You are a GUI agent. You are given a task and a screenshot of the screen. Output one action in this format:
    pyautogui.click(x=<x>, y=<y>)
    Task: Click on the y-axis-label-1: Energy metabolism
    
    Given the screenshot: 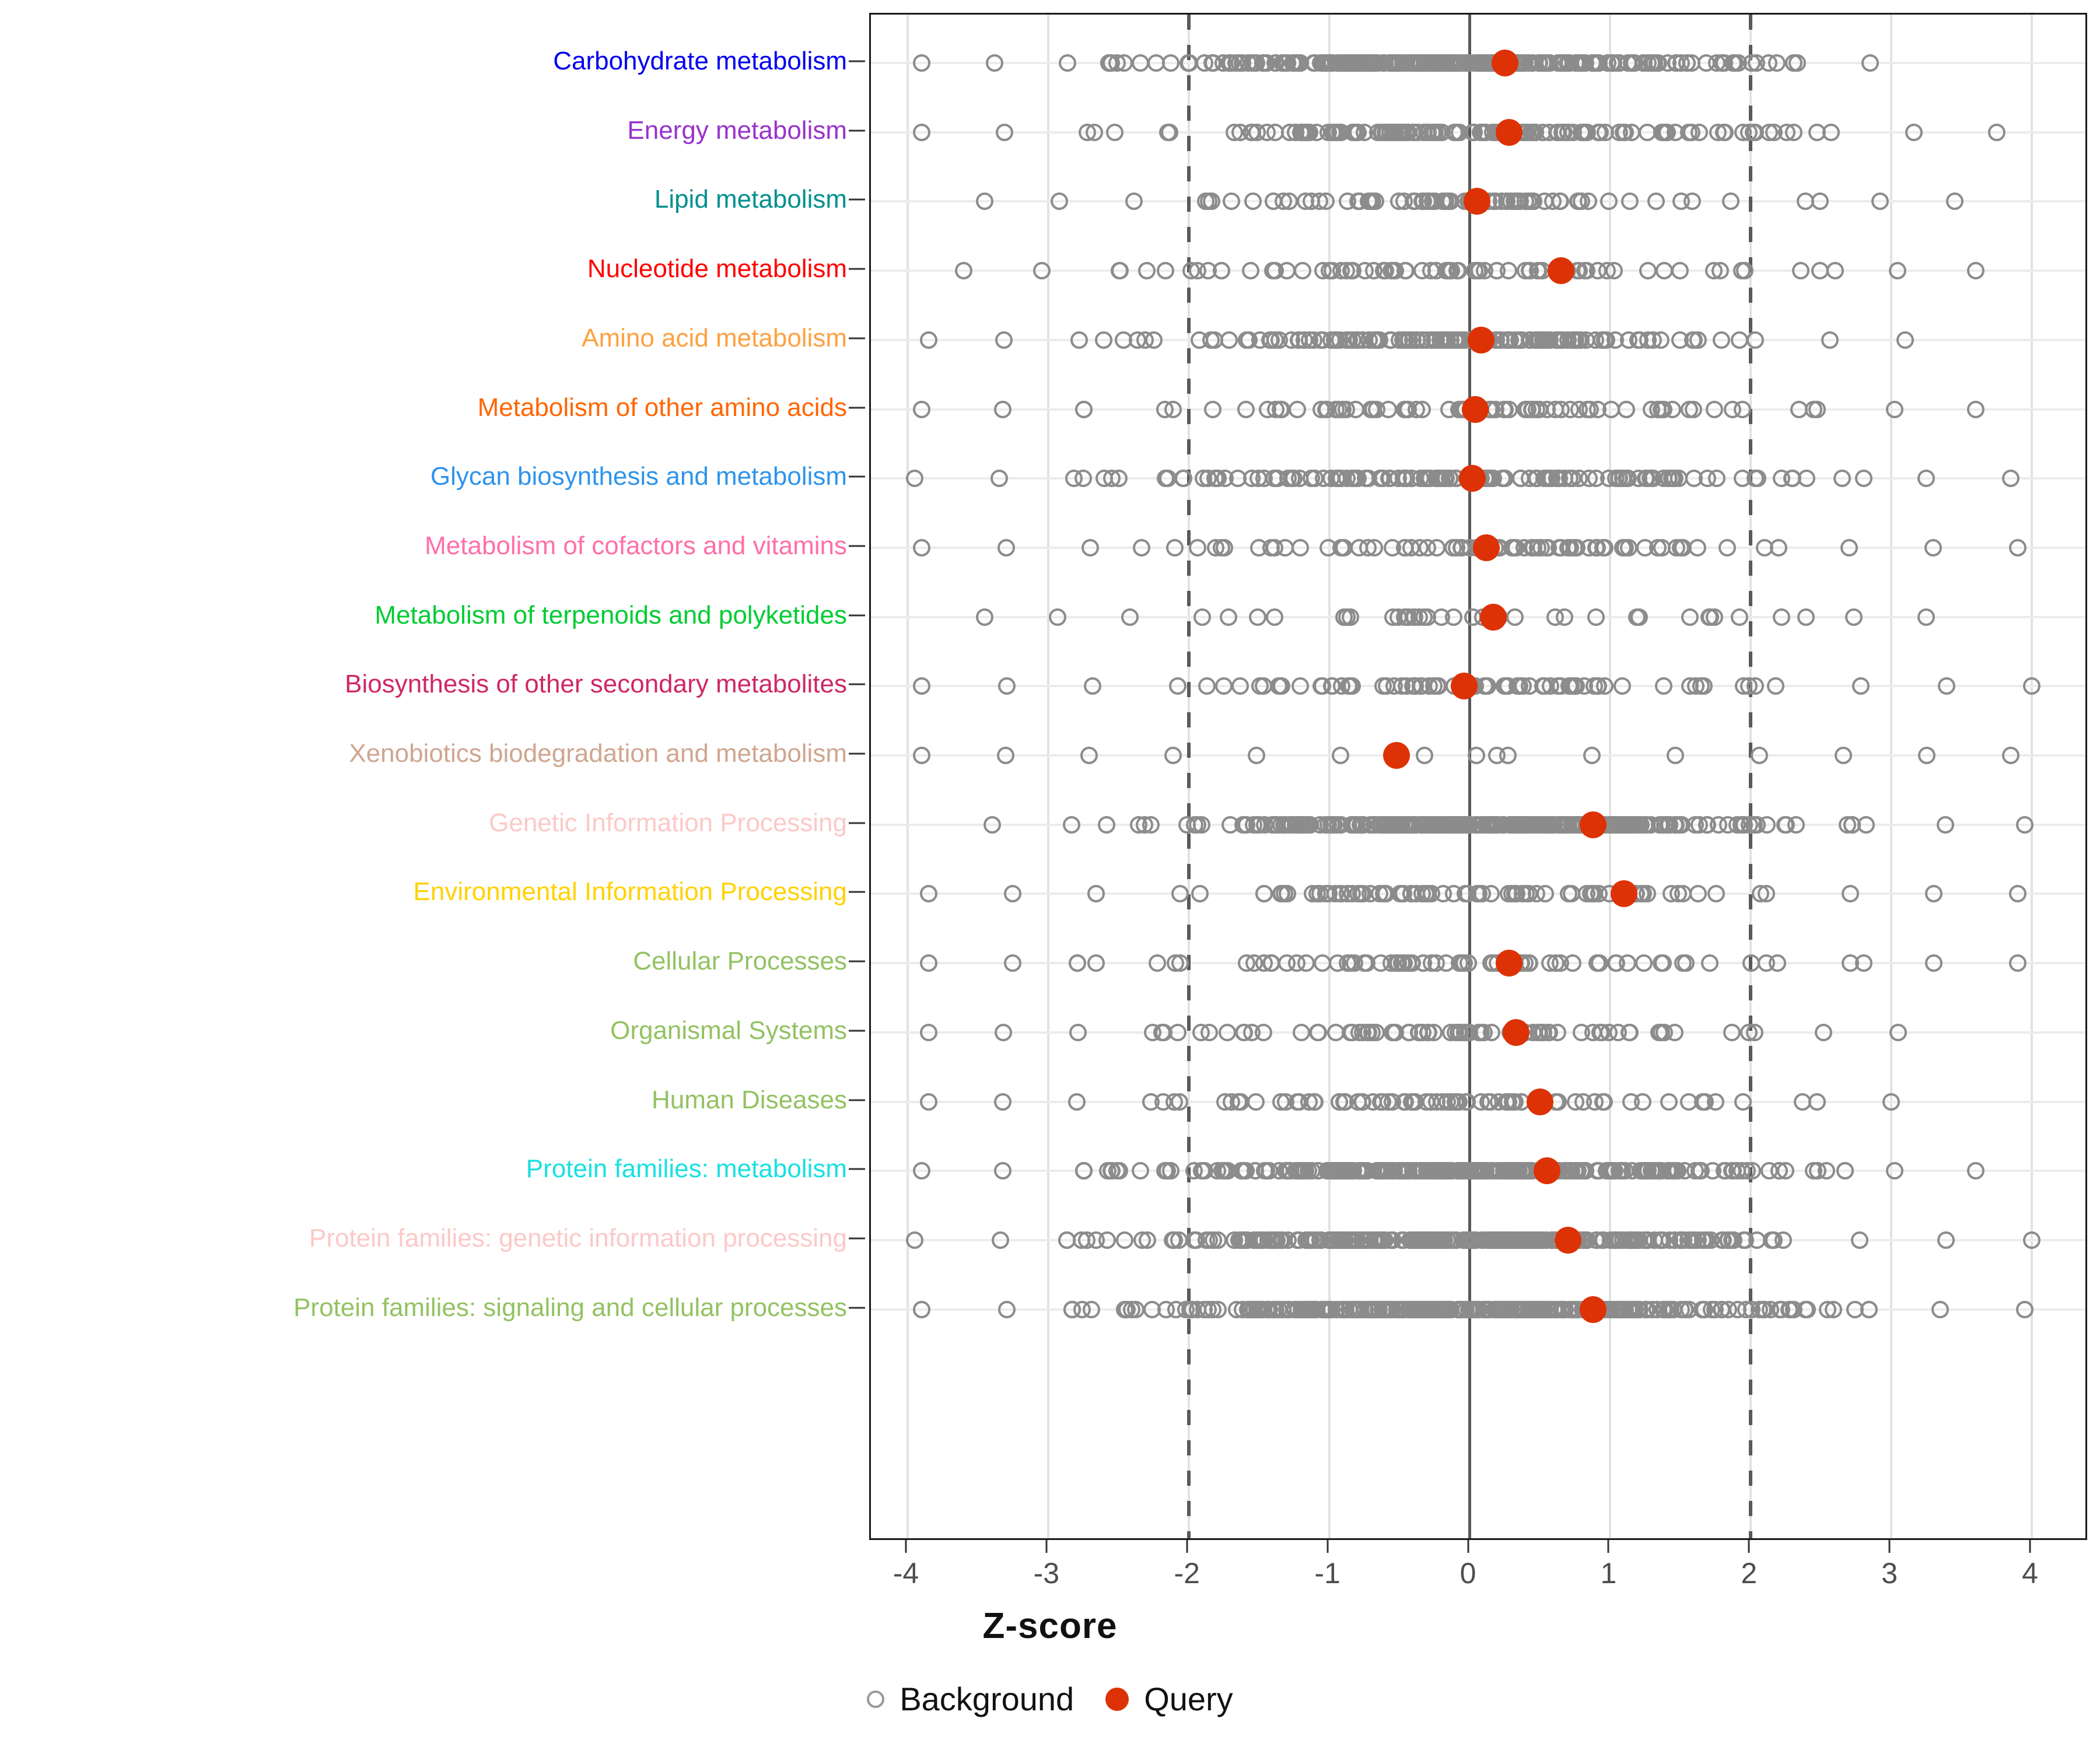 What is the action you would take?
    pyautogui.click(x=737, y=130)
    